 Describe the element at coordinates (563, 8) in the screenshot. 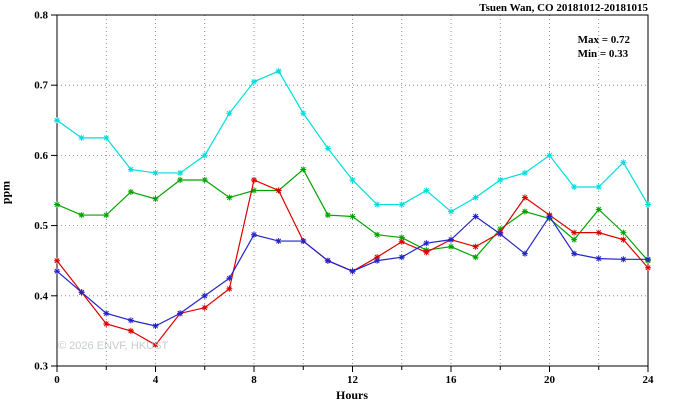

I see `chart-title: Tsuen Wan, CO 20181012-20181015` at that location.